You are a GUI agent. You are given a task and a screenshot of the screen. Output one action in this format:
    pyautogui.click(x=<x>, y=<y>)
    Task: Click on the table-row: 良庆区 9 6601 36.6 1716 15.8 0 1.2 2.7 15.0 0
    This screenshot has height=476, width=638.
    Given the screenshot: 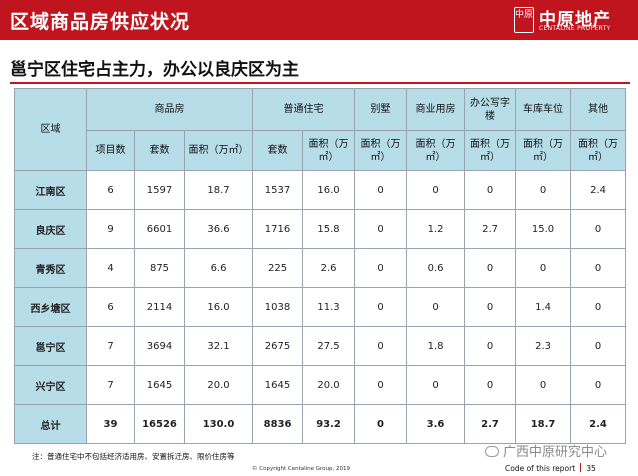 What is the action you would take?
    pyautogui.click(x=320, y=229)
    